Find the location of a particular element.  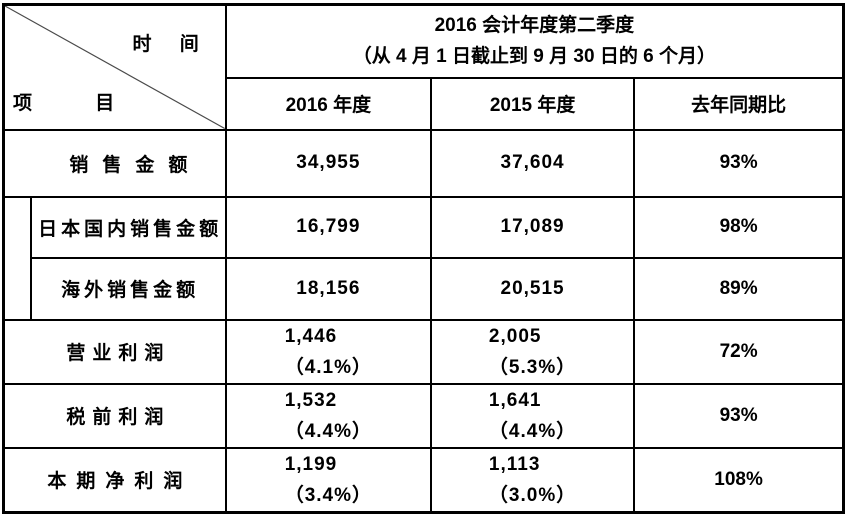

row-label-cell: 日本国内销售金额 is located at coordinates (128, 227).